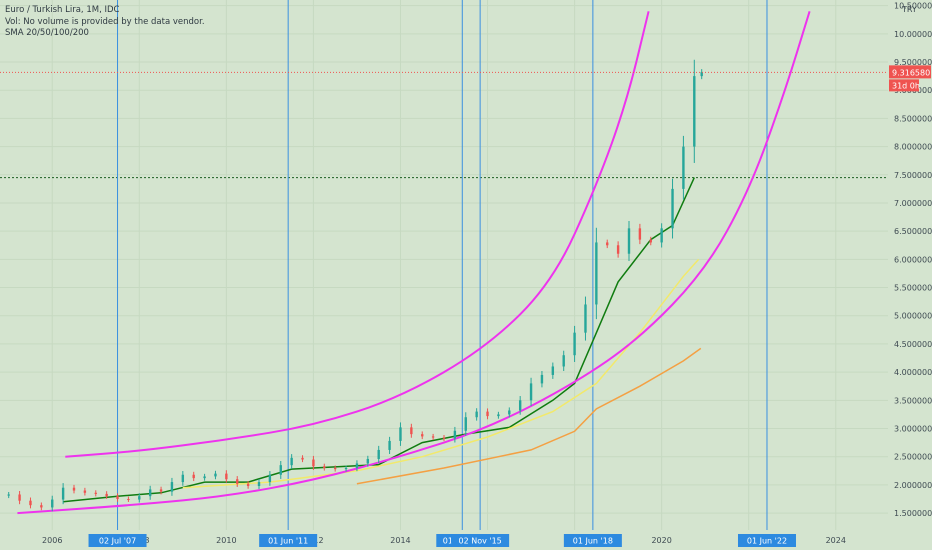 The height and width of the screenshot is (550, 932). What do you see at coordinates (400, 540) in the screenshot?
I see `x-tick-label: 2014` at bounding box center [400, 540].